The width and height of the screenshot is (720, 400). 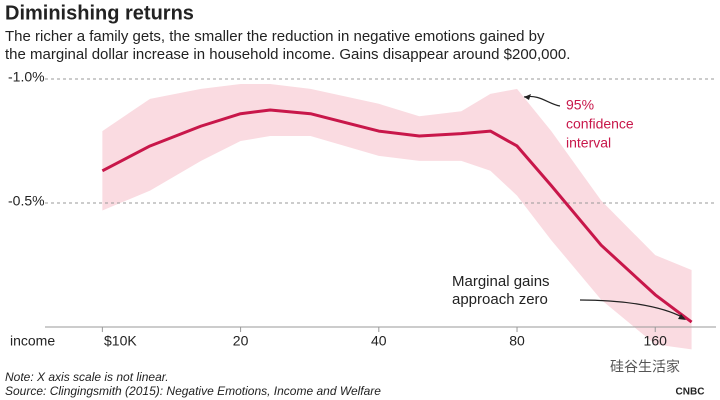 What do you see at coordinates (379, 341) in the screenshot?
I see `x-tick-label: 40` at bounding box center [379, 341].